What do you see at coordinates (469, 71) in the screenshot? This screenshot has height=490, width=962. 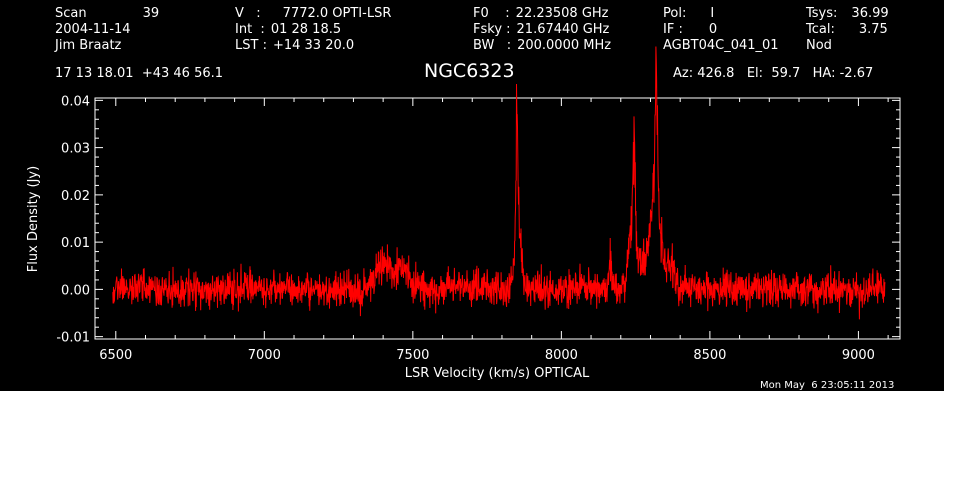 I see `chart-title: NGC6323` at bounding box center [469, 71].